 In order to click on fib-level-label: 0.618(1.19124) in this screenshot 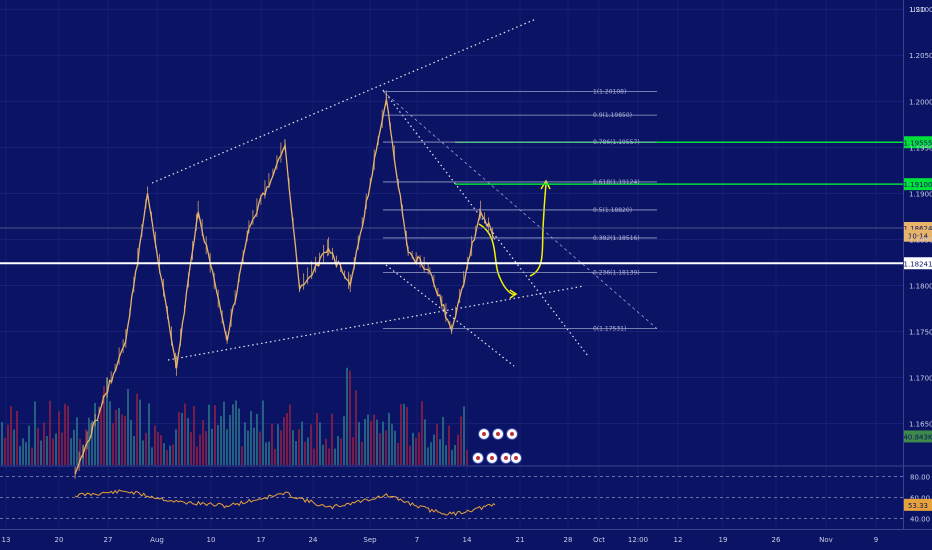, I will do `click(616, 182)`.